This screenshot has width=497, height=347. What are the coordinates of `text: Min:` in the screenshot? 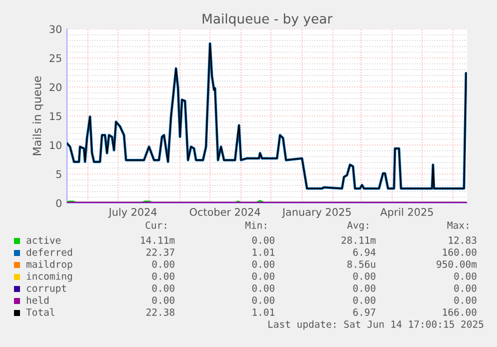 It's located at (255, 225).